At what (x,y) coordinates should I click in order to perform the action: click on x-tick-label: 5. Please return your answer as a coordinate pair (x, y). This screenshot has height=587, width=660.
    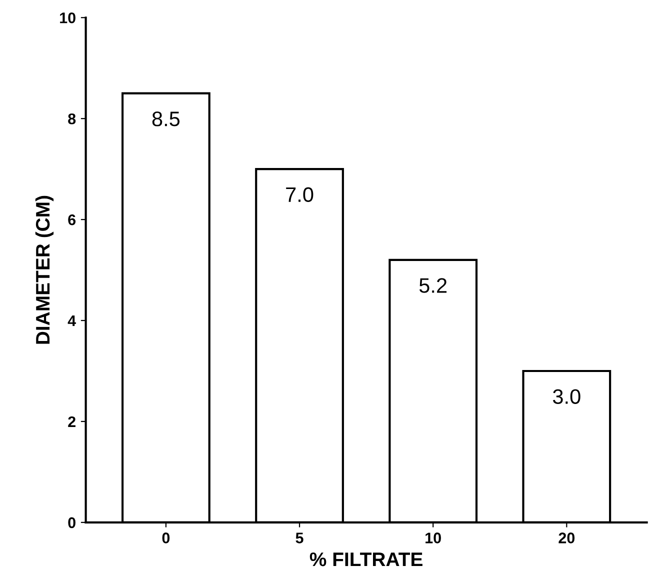
    Looking at the image, I should click on (300, 538).